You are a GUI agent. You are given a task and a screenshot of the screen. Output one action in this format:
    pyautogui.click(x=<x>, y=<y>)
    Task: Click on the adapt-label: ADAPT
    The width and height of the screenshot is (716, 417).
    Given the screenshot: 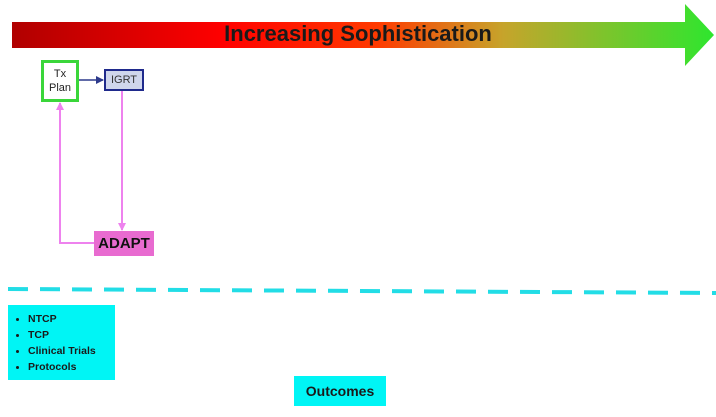 What is the action you would take?
    pyautogui.click(x=124, y=243)
    